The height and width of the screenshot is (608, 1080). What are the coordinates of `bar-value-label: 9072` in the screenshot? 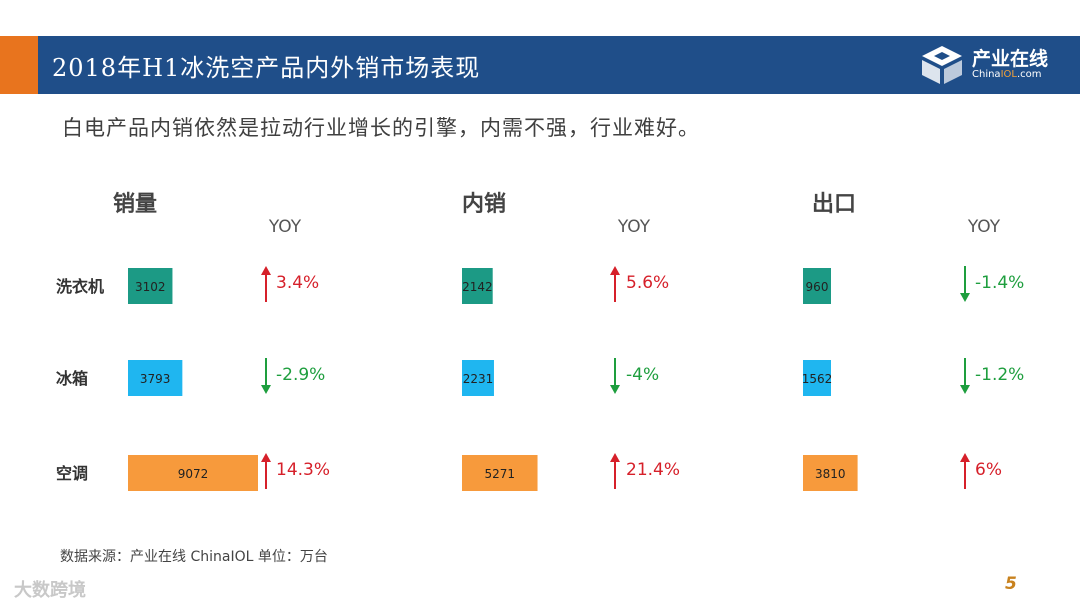 It's located at (193, 474).